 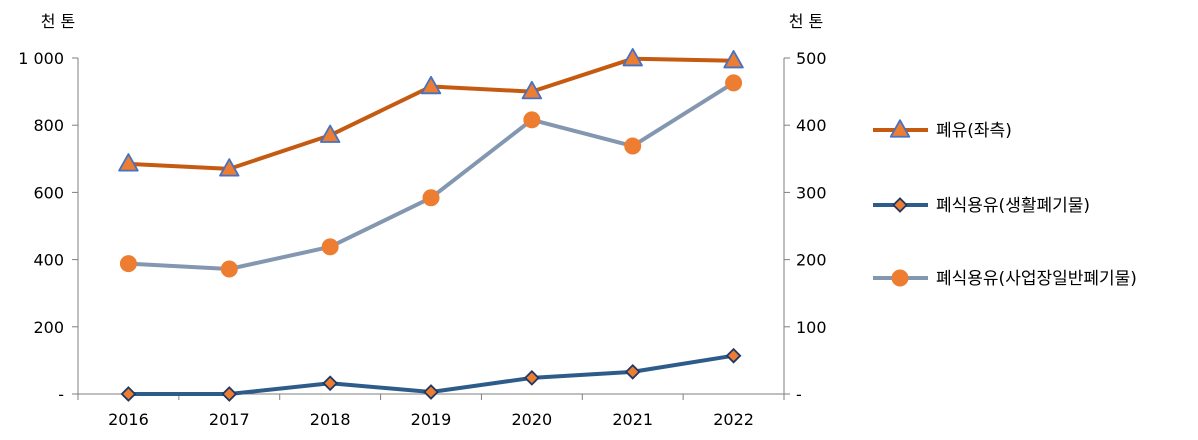 What do you see at coordinates (48, 260) in the screenshot?
I see `left-tick-label: 400` at bounding box center [48, 260].